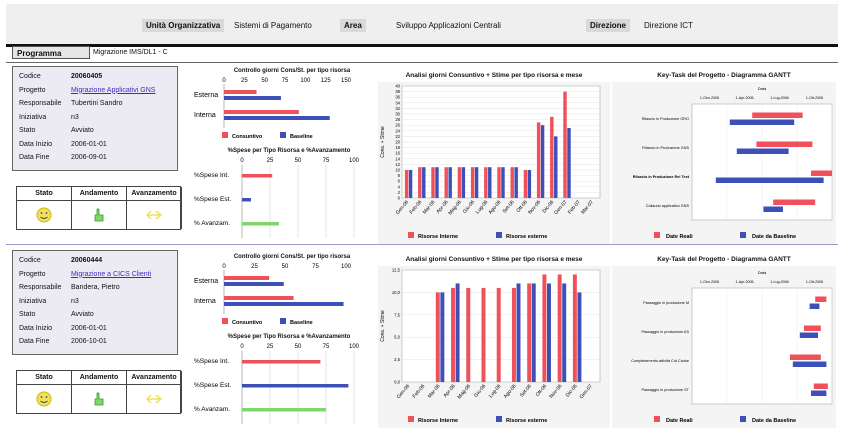  What do you see at coordinates (34, 341) in the screenshot?
I see `info-label: Data Fine` at bounding box center [34, 341].